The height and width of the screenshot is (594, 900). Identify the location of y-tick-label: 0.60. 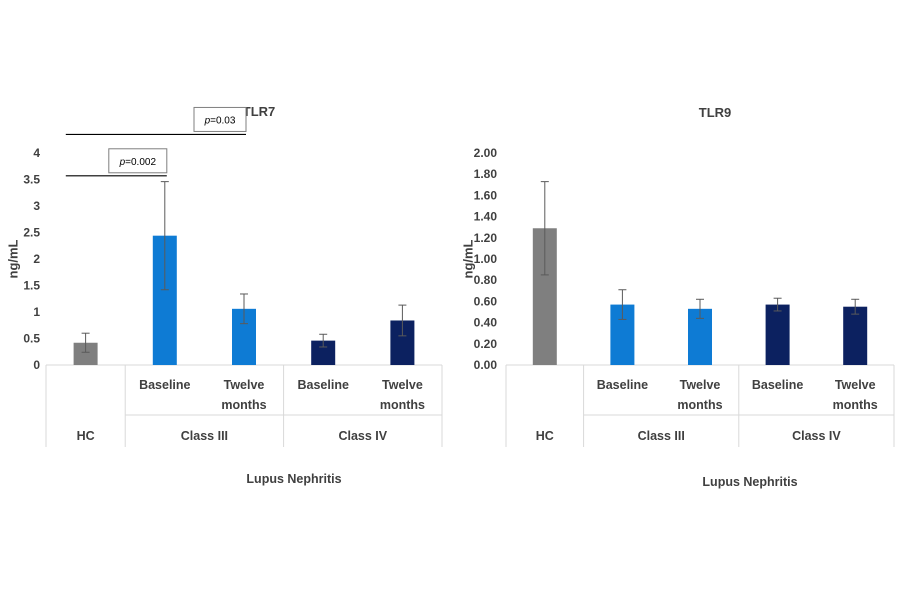
(486, 301).